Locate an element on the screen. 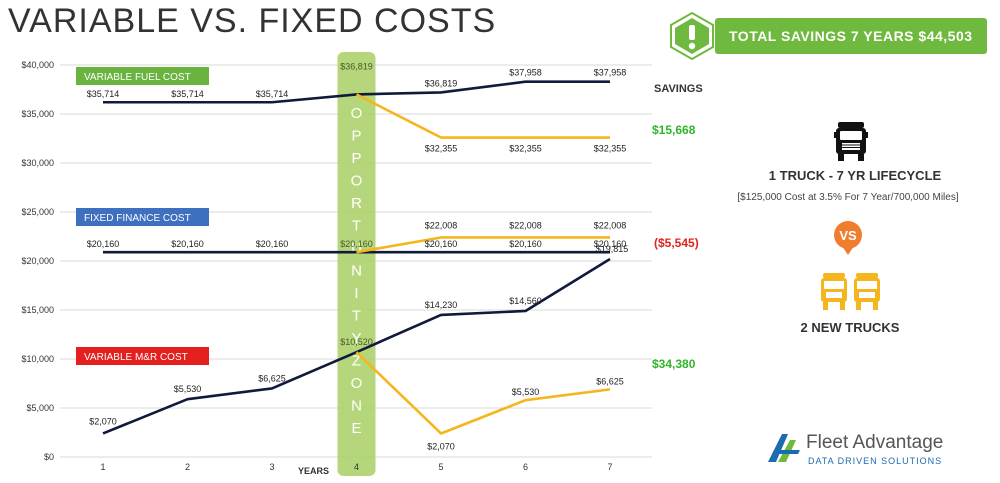 This screenshot has width=1000, height=483. data-label-current: $10,520 is located at coordinates (356, 342).